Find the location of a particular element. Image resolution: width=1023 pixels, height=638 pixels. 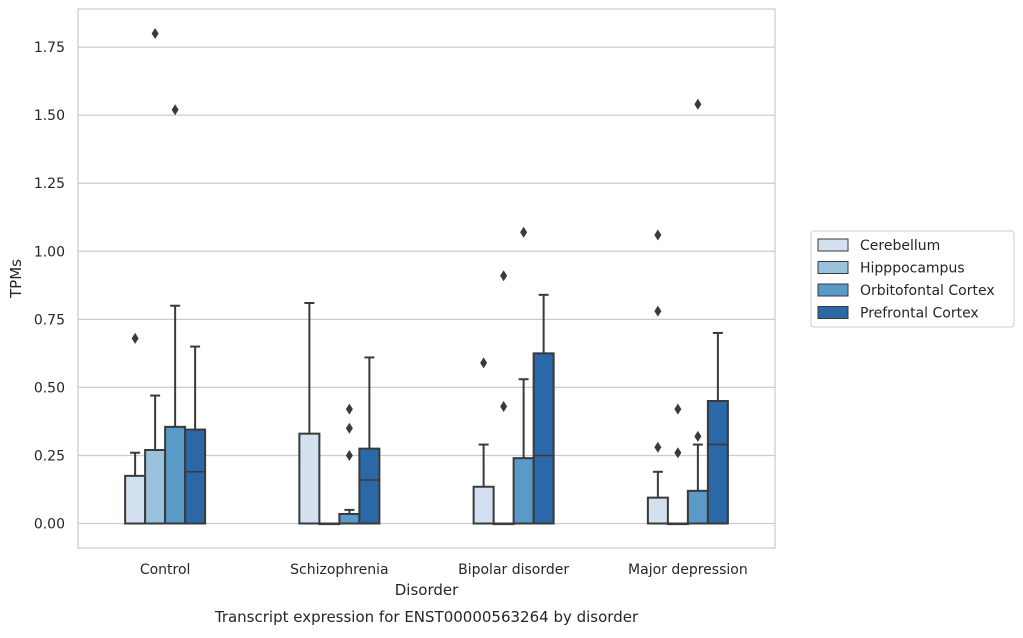

y-tick-label-3: 0.75 is located at coordinates (49, 320).